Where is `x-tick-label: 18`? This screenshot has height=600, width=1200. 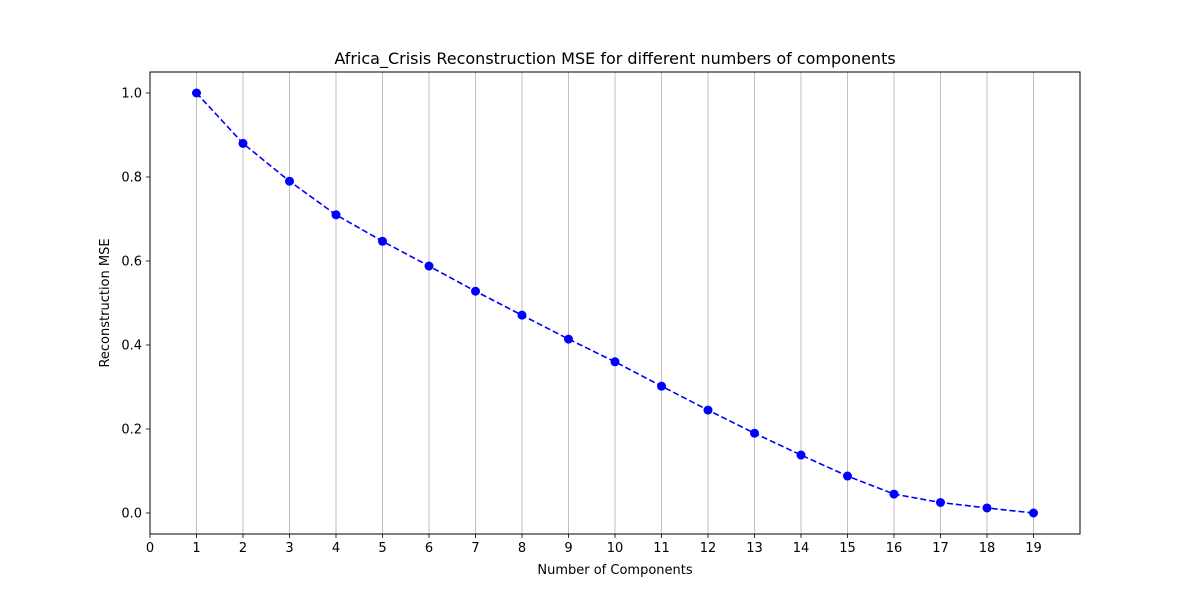
x-tick-label: 18 is located at coordinates (987, 548).